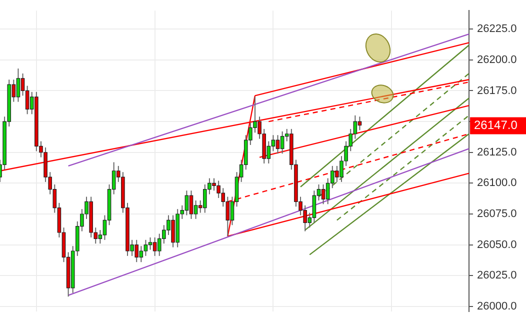 The width and height of the screenshot is (526, 322). I want to click on y-tick-label: 26125.0, so click(497, 152).